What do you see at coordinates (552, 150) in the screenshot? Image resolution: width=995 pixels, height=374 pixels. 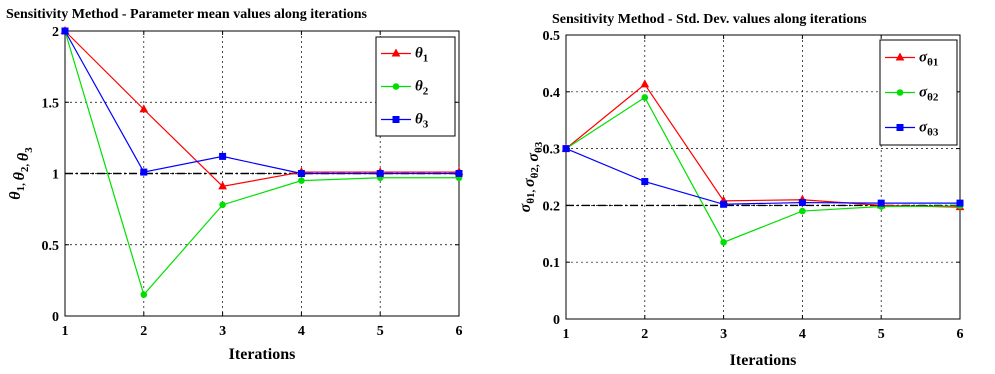 I see `y-tick-label: 0.3` at bounding box center [552, 150].